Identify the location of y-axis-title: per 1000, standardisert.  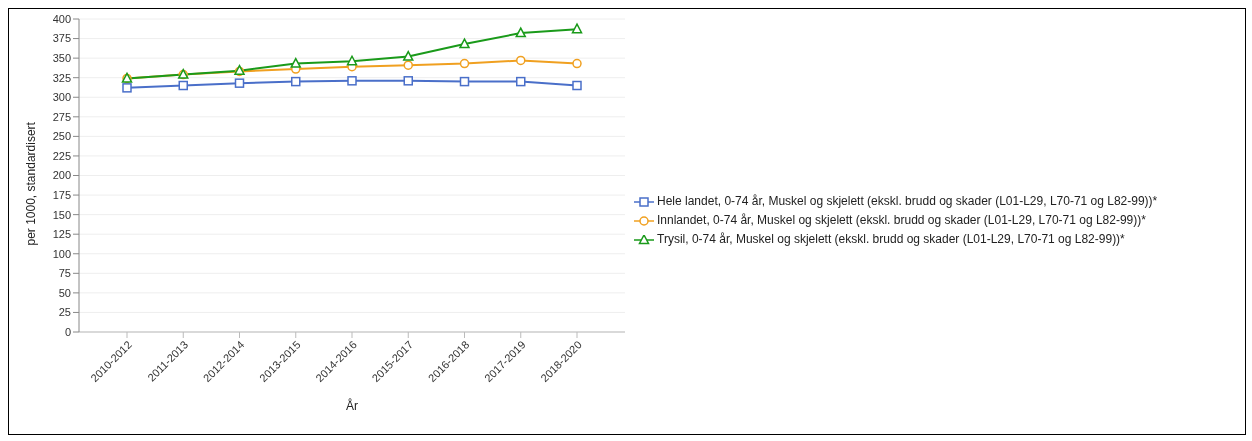
(31, 183).